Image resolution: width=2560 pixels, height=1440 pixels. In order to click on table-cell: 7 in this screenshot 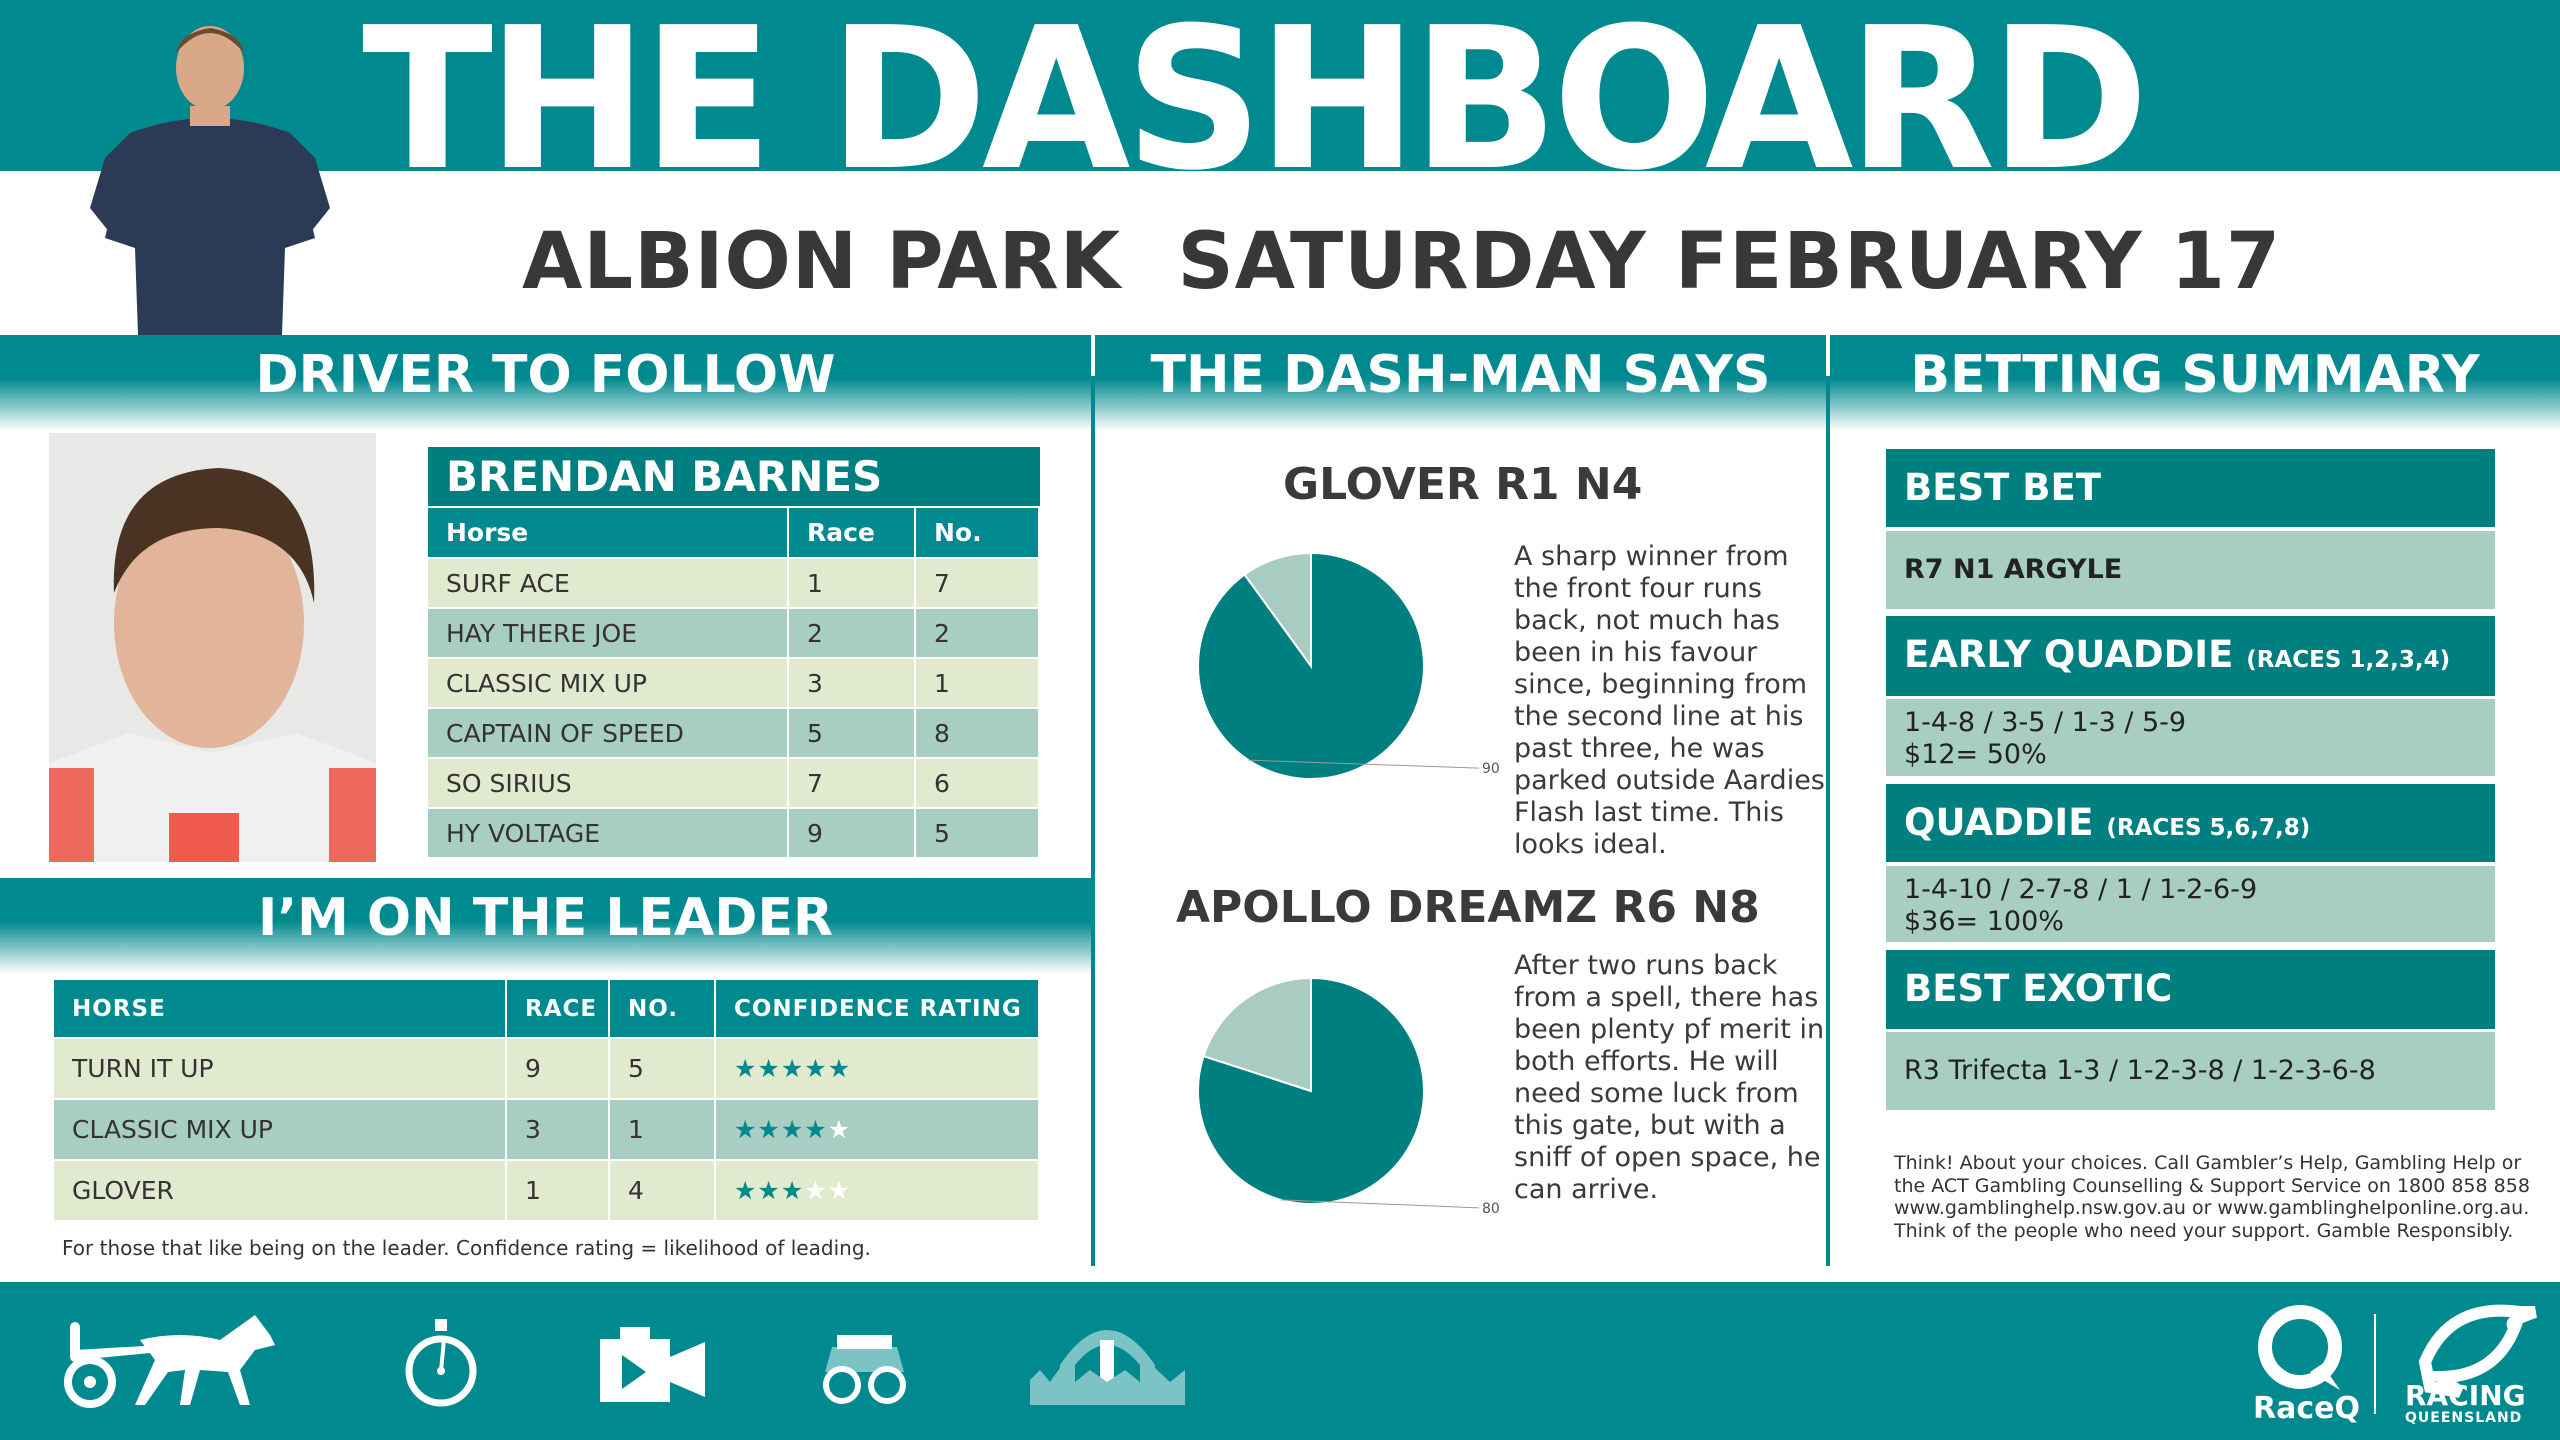, I will do `click(852, 783)`.